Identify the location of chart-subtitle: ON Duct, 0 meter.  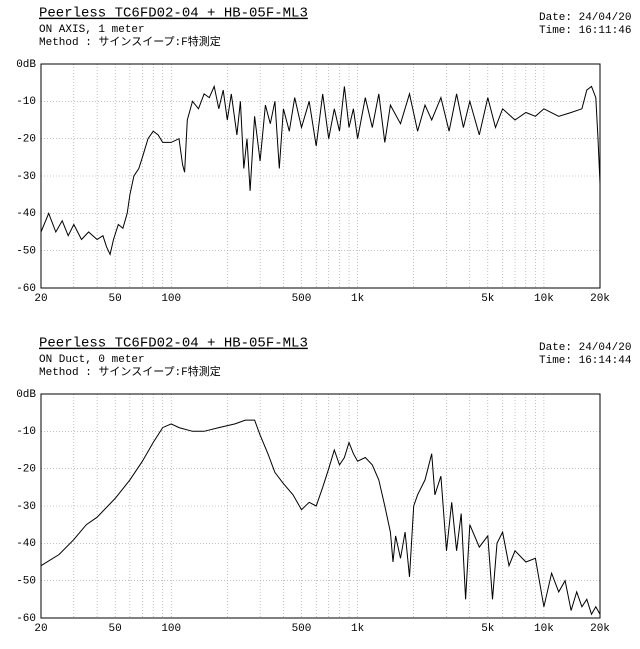
(92, 360).